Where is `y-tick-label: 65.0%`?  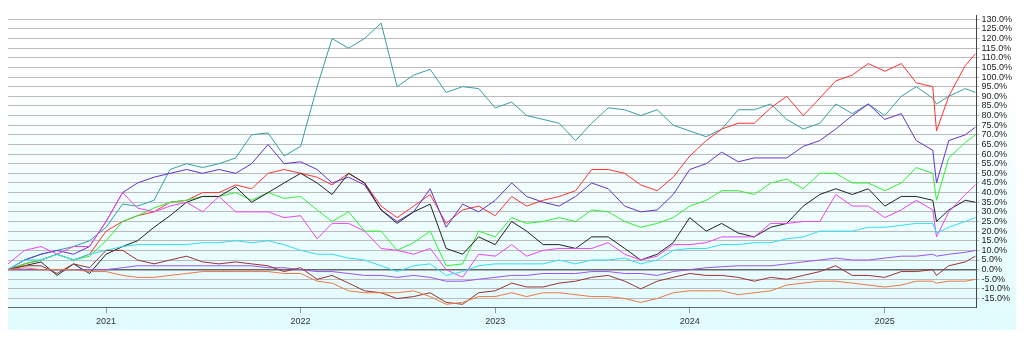
y-tick-label: 65.0% is located at coordinates (994, 143).